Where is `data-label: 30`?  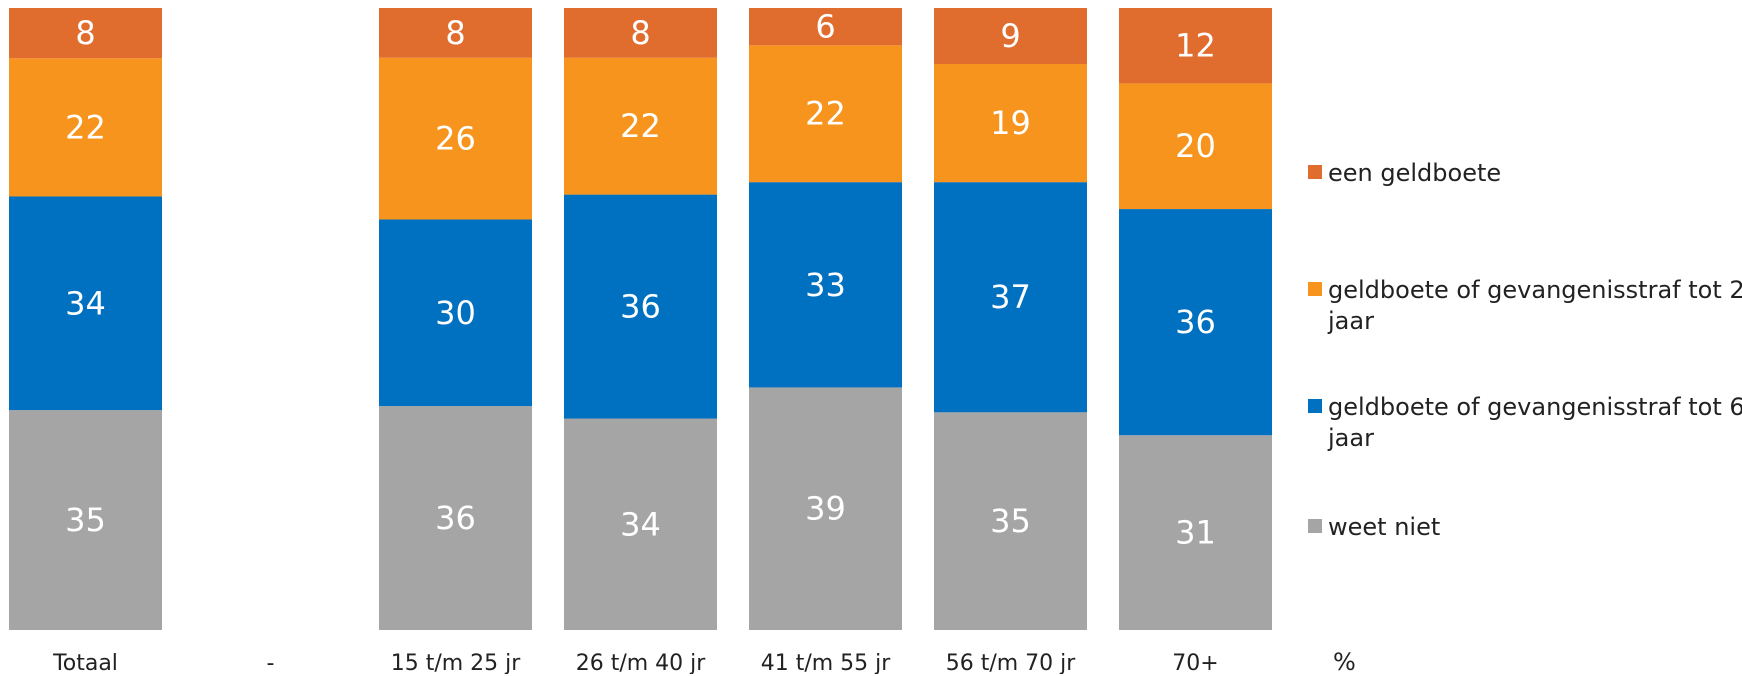 data-label: 30 is located at coordinates (455, 313).